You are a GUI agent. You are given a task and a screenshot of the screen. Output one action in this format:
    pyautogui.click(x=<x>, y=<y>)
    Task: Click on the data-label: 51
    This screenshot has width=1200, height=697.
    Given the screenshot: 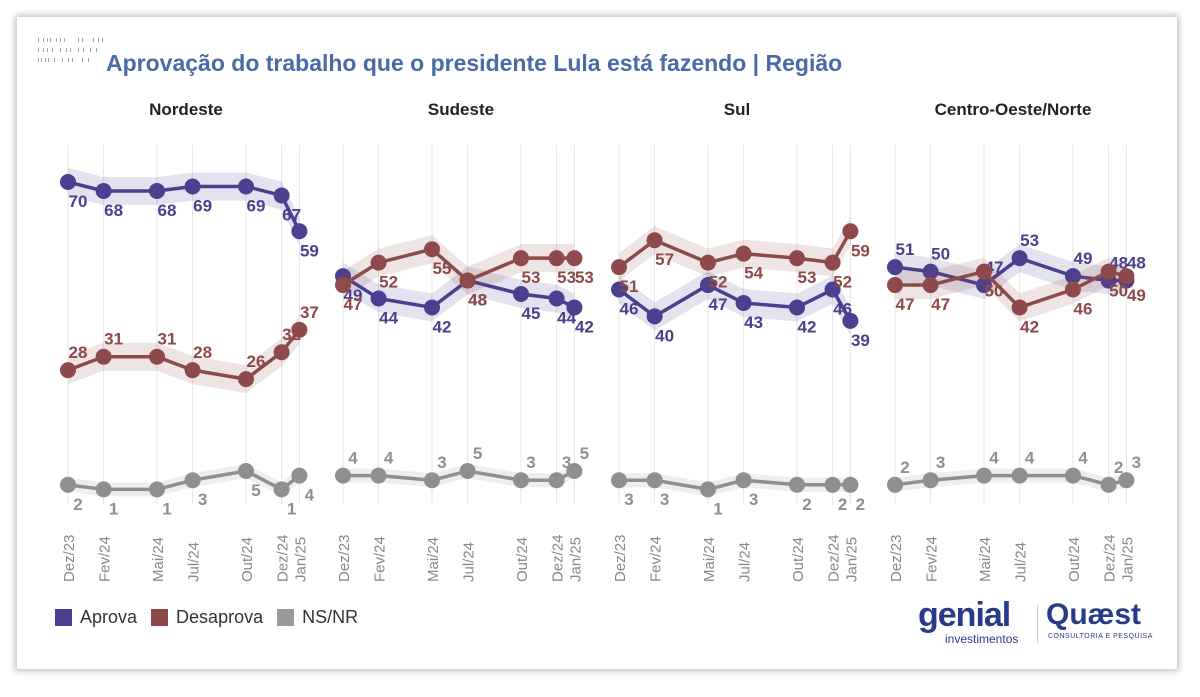 What is the action you would take?
    pyautogui.click(x=629, y=286)
    